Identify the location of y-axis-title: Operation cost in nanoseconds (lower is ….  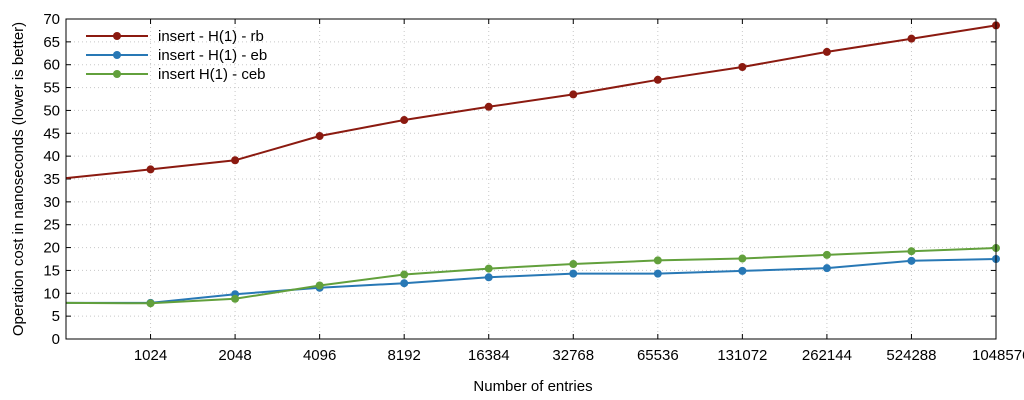
(18, 179).